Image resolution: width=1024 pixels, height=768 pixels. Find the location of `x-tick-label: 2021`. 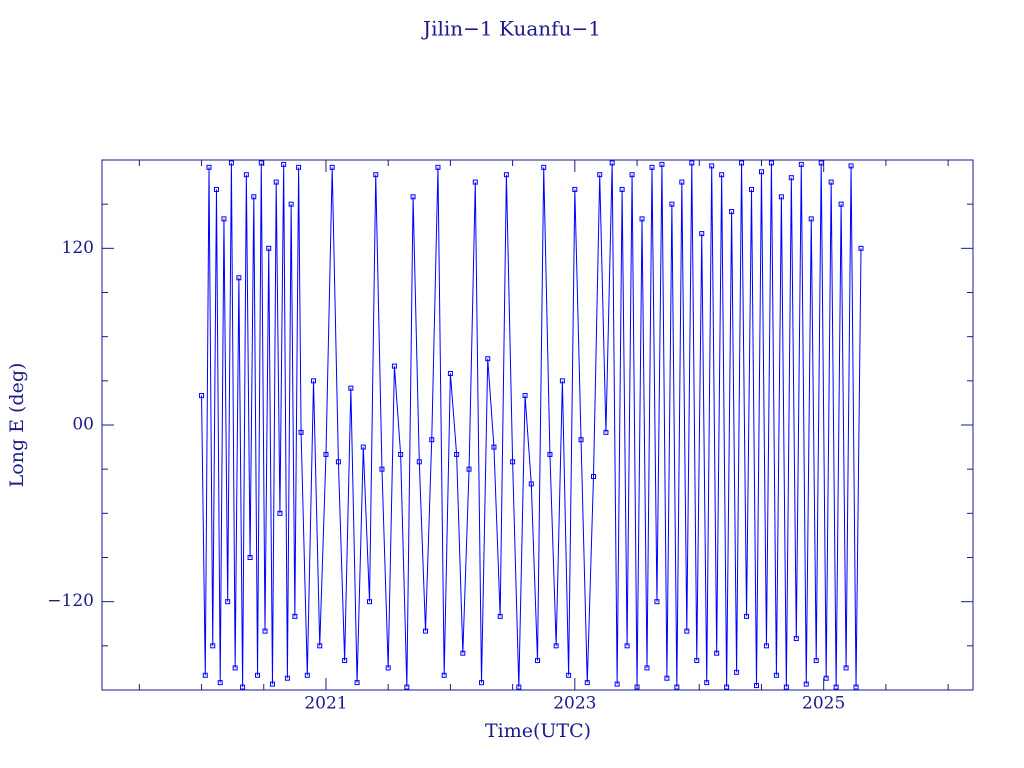

x-tick-label: 2021 is located at coordinates (325, 704).